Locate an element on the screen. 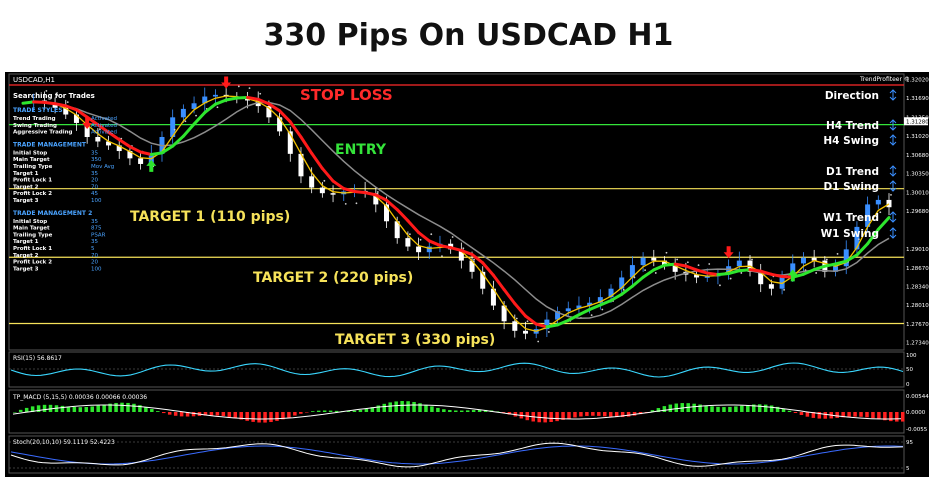 This screenshot has height=479, width=937. sell-arrow-icon is located at coordinates (728, 252).